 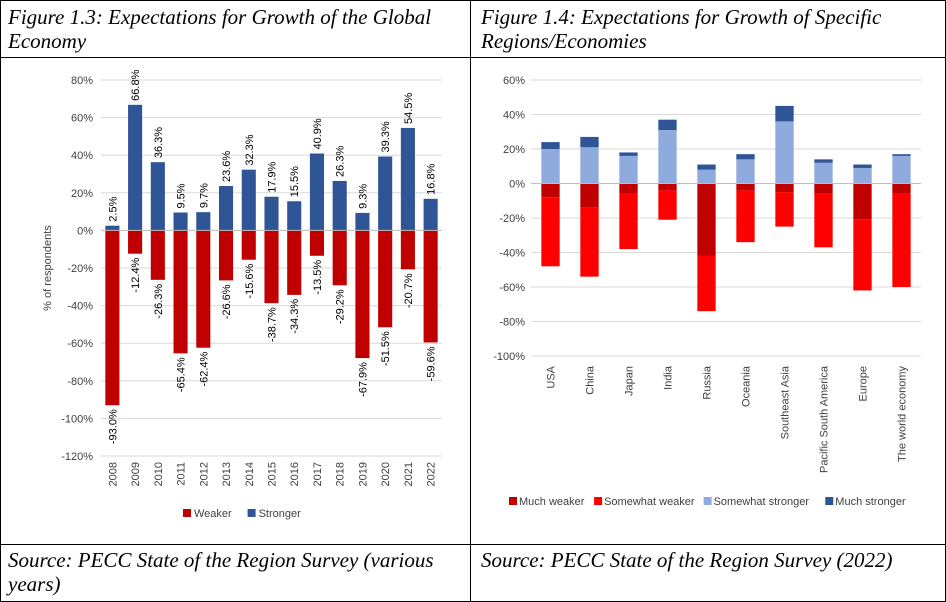 I want to click on data-label-weaker: -13.5%, so click(x=318, y=277).